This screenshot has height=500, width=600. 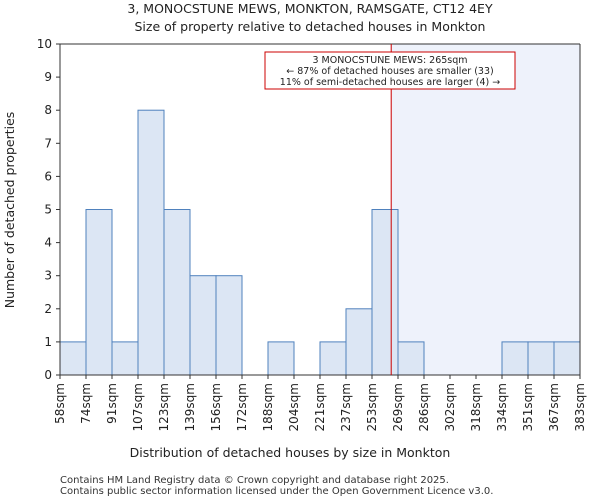 I want to click on x-tick-label: 107sqm, so click(x=138, y=407).